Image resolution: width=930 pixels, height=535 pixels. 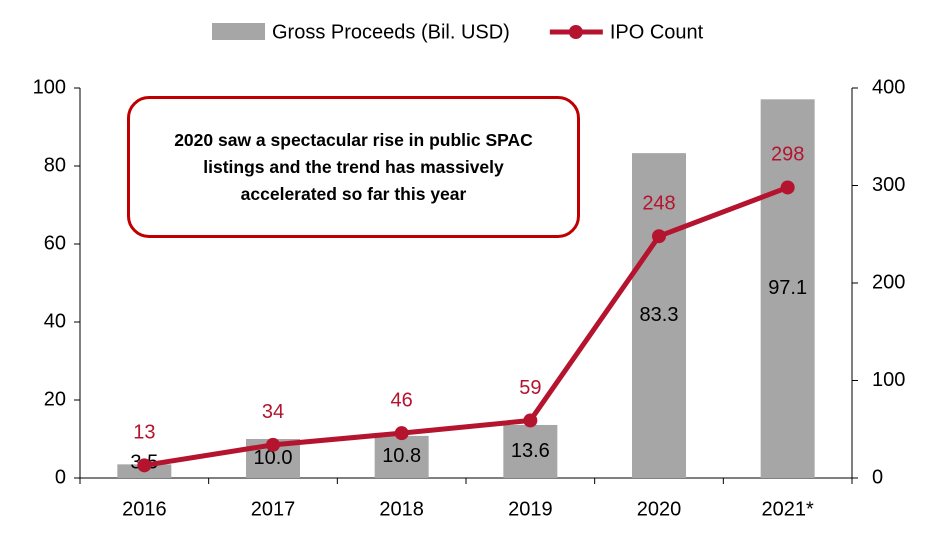 What do you see at coordinates (888, 282) in the screenshot?
I see `y2-tick-label: 200` at bounding box center [888, 282].